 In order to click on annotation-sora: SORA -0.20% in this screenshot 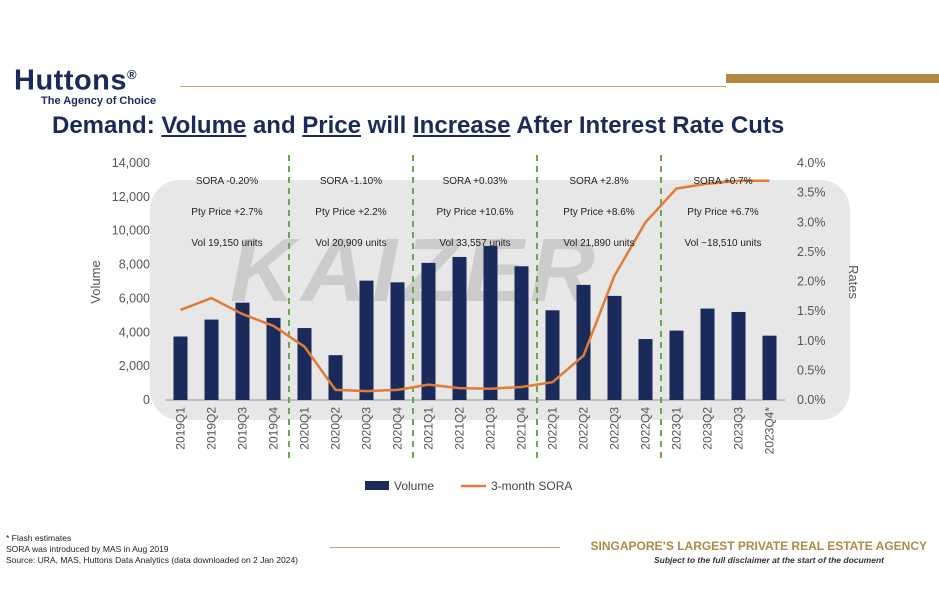, I will do `click(227, 181)`.